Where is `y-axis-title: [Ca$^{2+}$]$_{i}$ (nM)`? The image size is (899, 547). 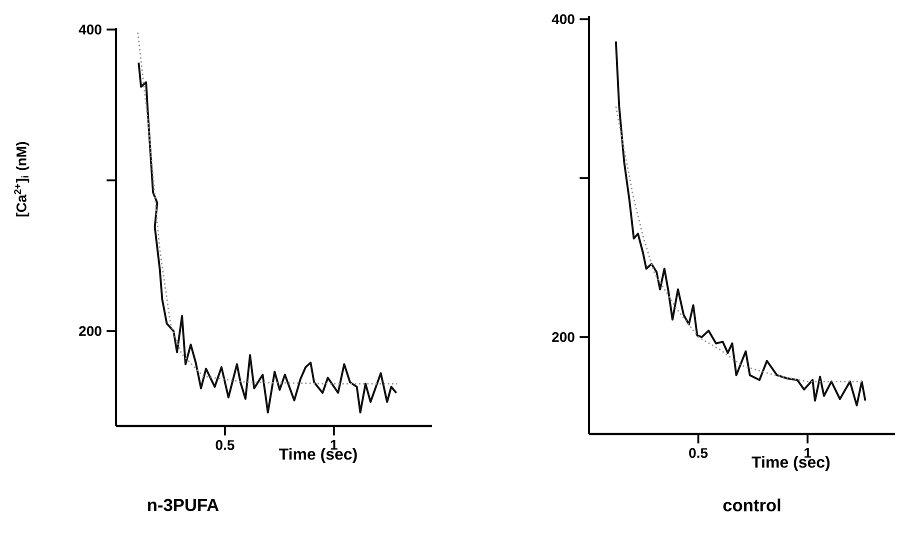 y-axis-title: [Ca$^{2+}$]$_{i}$ (nM) is located at coordinates (22, 179).